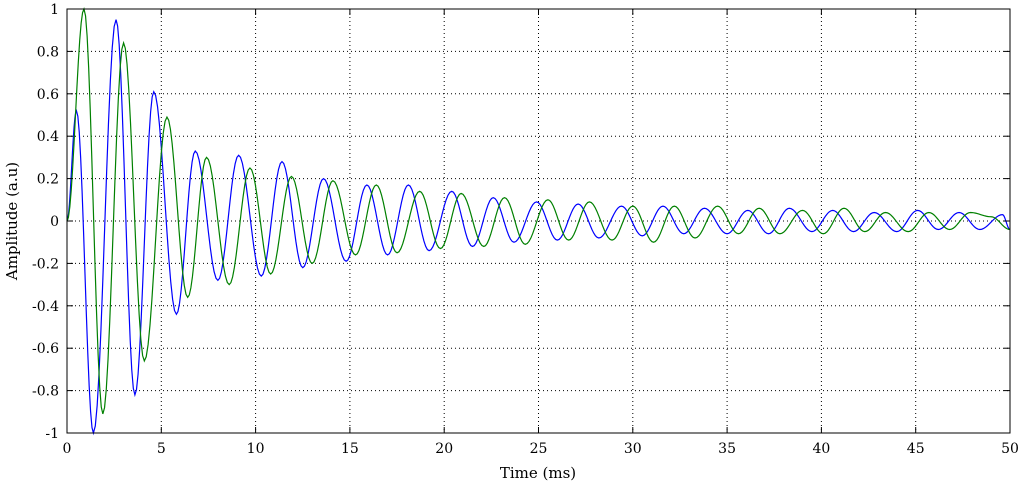  I want to click on y-tick-label: -0.4, so click(45, 307).